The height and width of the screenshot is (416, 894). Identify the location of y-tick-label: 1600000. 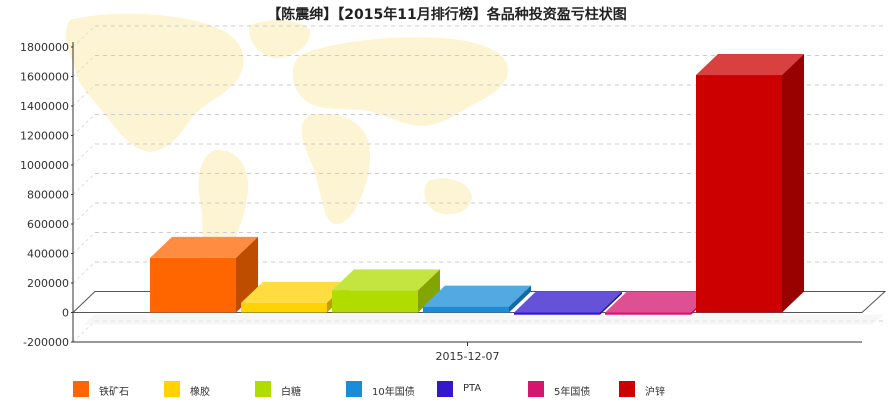
(44, 77).